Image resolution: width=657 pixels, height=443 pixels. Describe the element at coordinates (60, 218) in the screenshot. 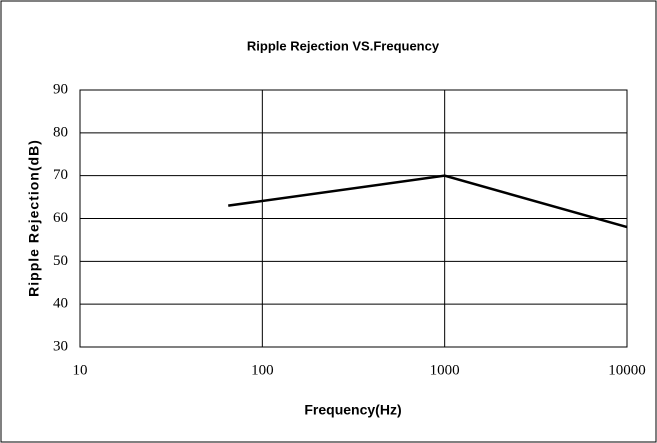

I see `y-tick-label: 60` at that location.